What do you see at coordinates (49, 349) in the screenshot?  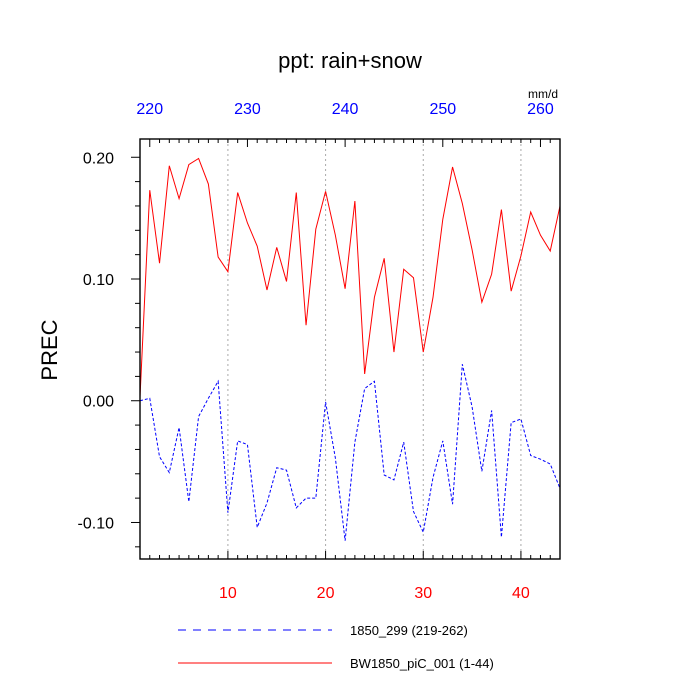 I see `y-axis-title: PREC` at bounding box center [49, 349].